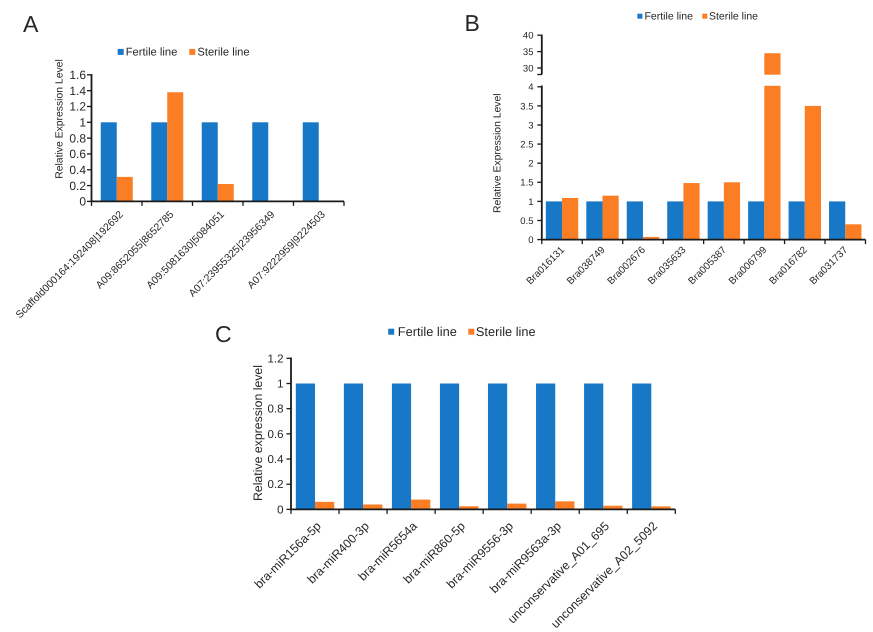 The height and width of the screenshot is (632, 873). What do you see at coordinates (530, 125) in the screenshot?
I see `svg-text: 3` at bounding box center [530, 125].